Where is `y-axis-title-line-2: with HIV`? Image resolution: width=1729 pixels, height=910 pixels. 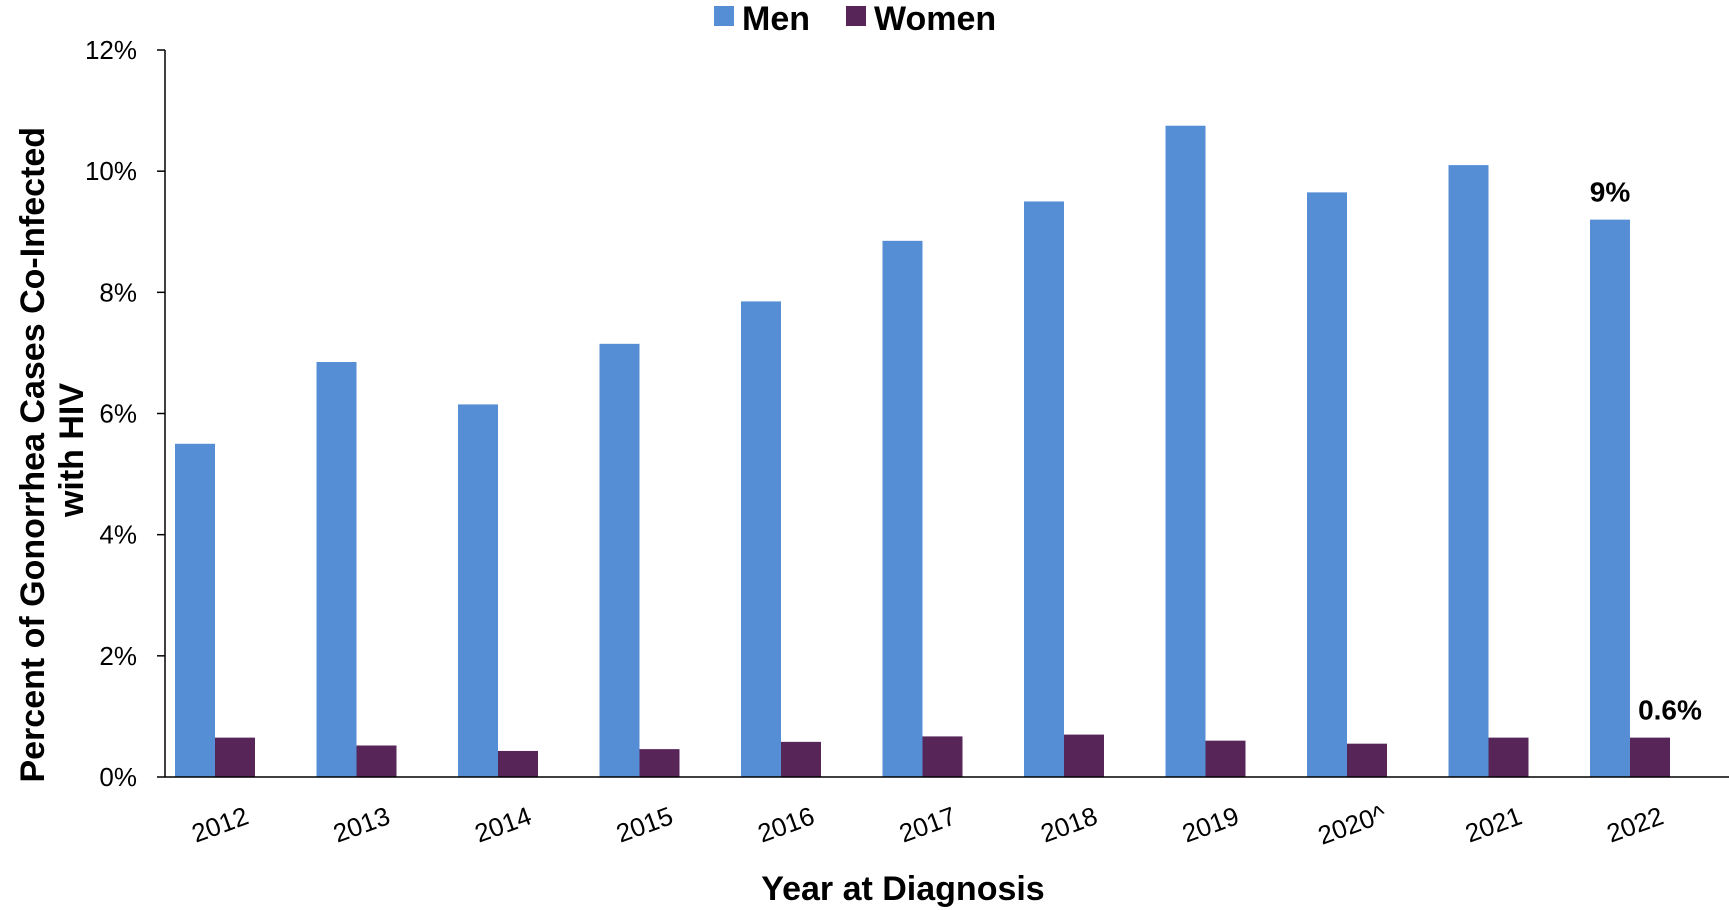
y-axis-title-line-2: with HIV is located at coordinates (72, 450).